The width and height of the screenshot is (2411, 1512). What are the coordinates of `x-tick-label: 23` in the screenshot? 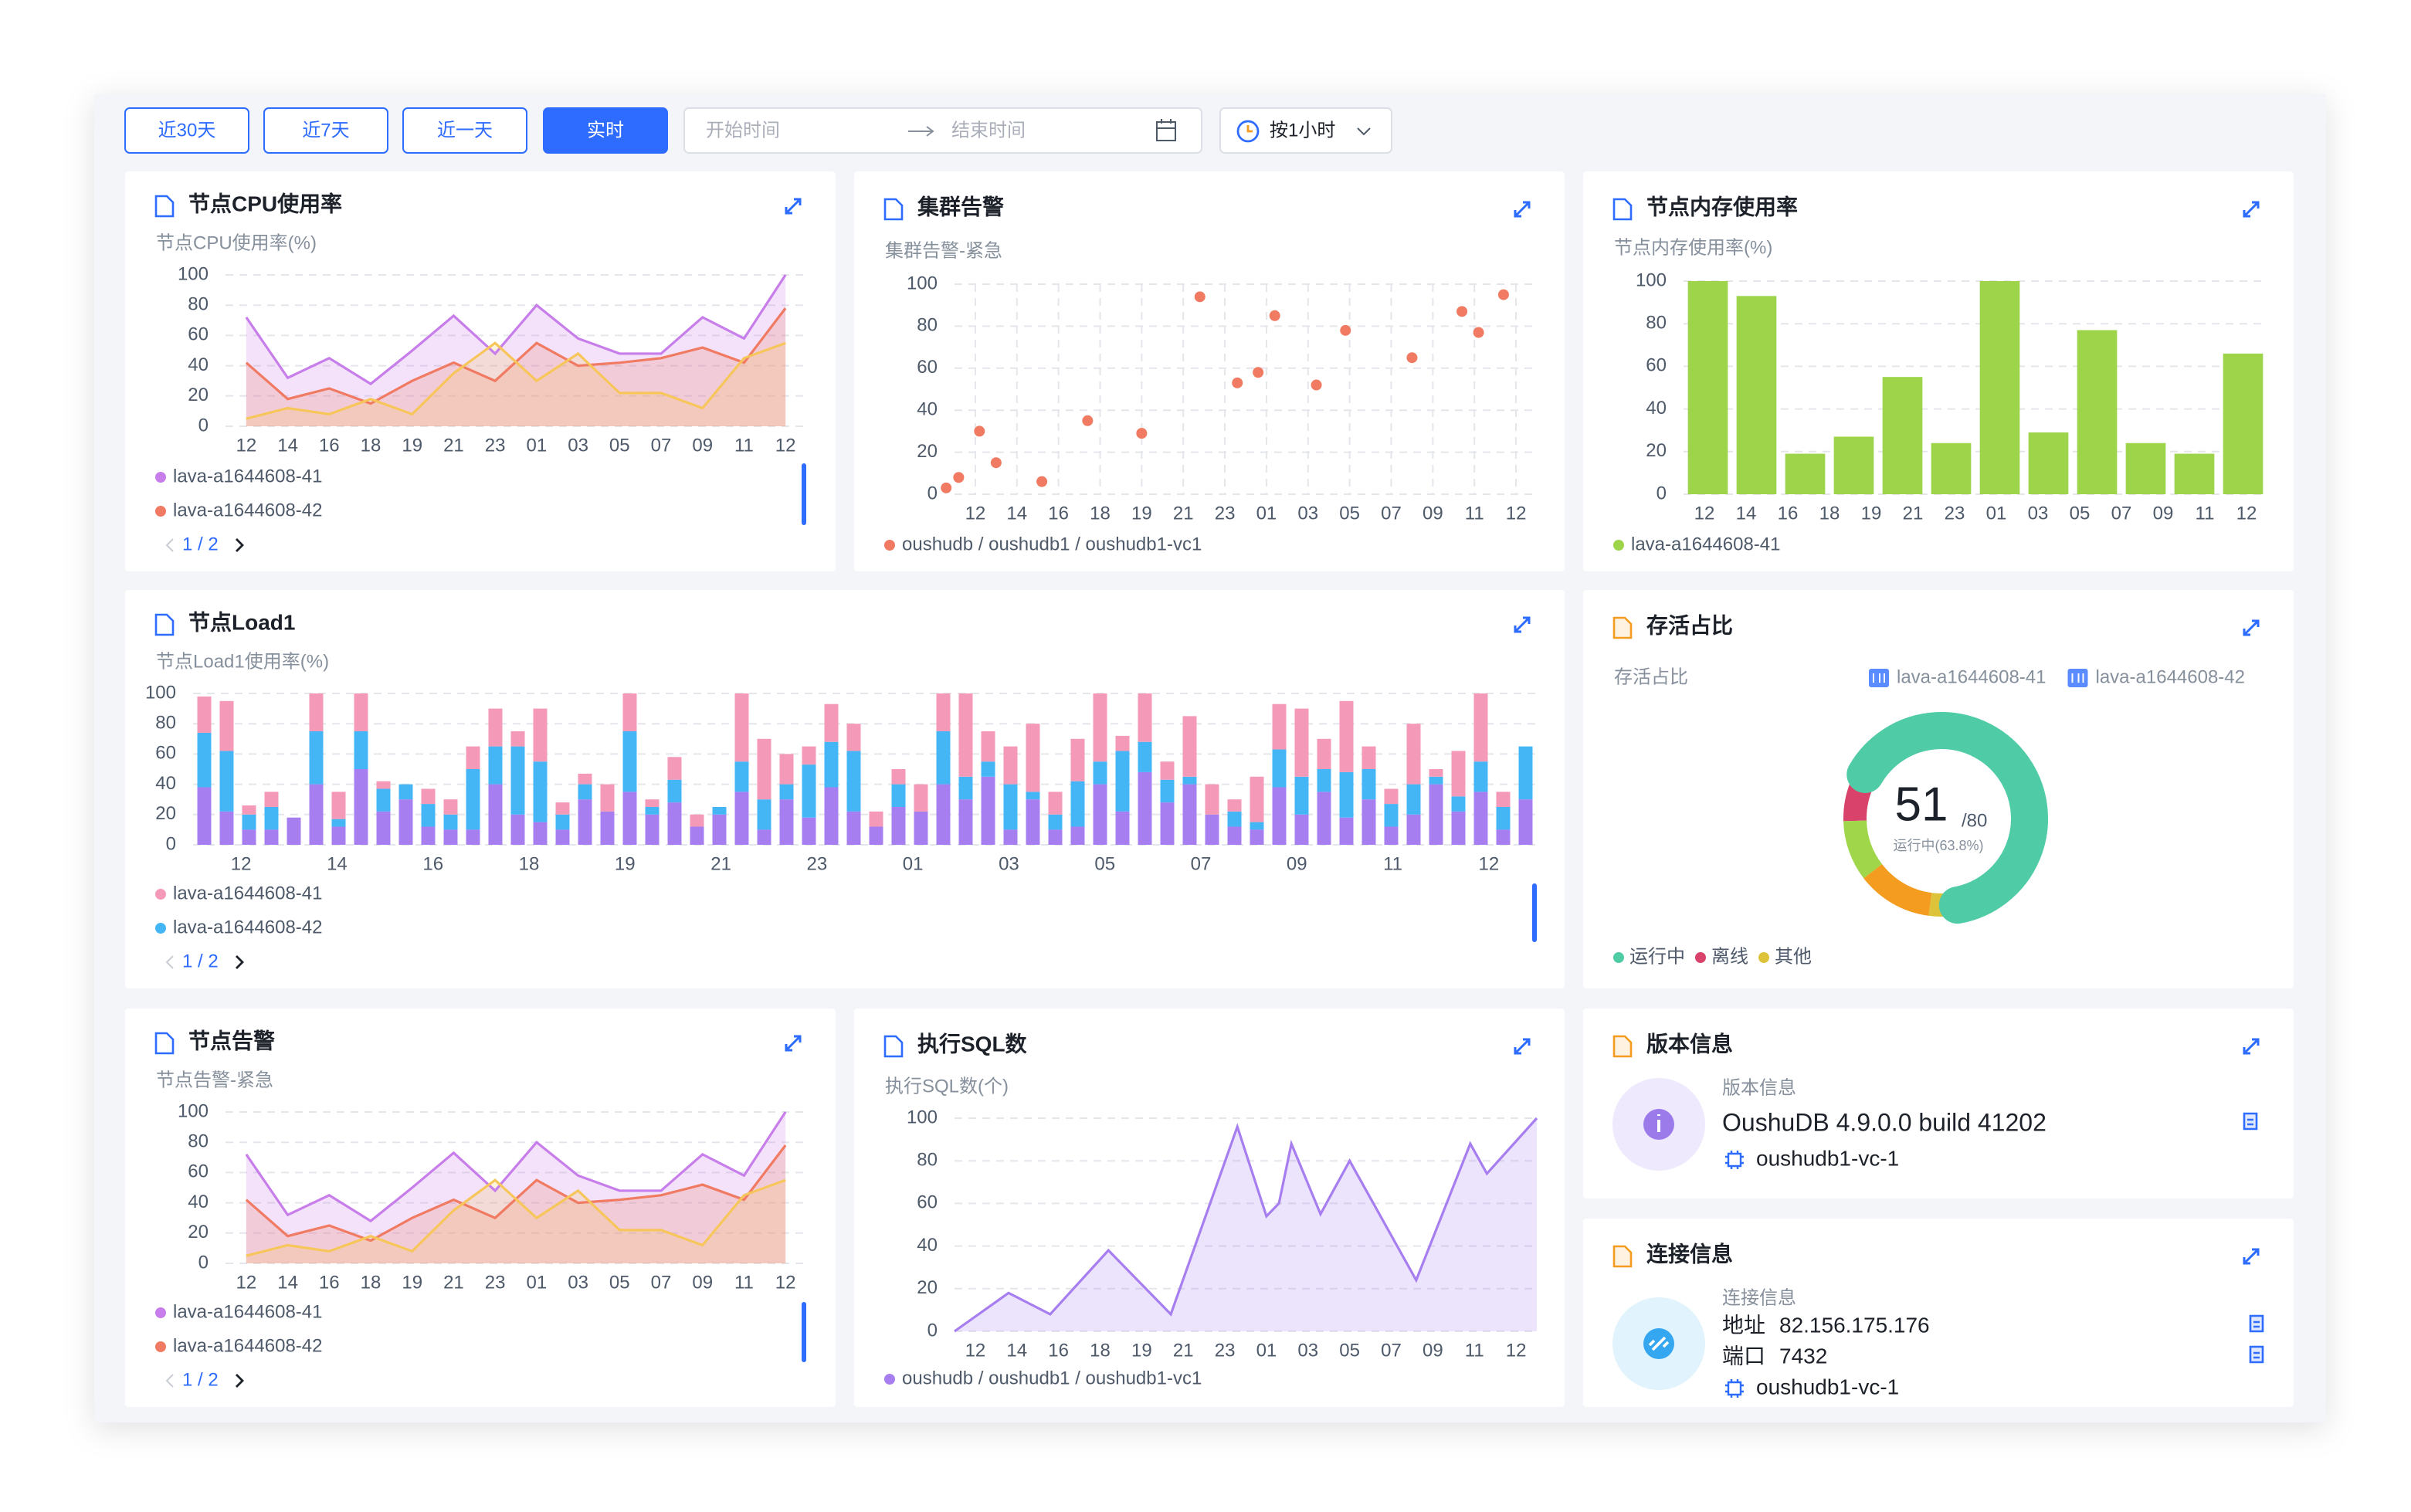 It's located at (1955, 513).